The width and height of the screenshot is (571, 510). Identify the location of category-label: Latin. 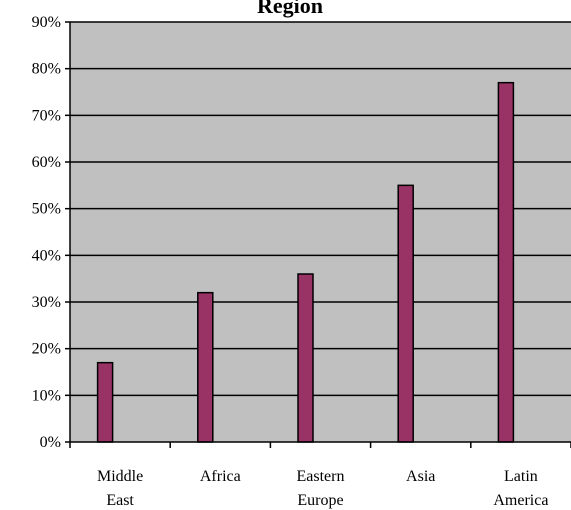
(521, 476).